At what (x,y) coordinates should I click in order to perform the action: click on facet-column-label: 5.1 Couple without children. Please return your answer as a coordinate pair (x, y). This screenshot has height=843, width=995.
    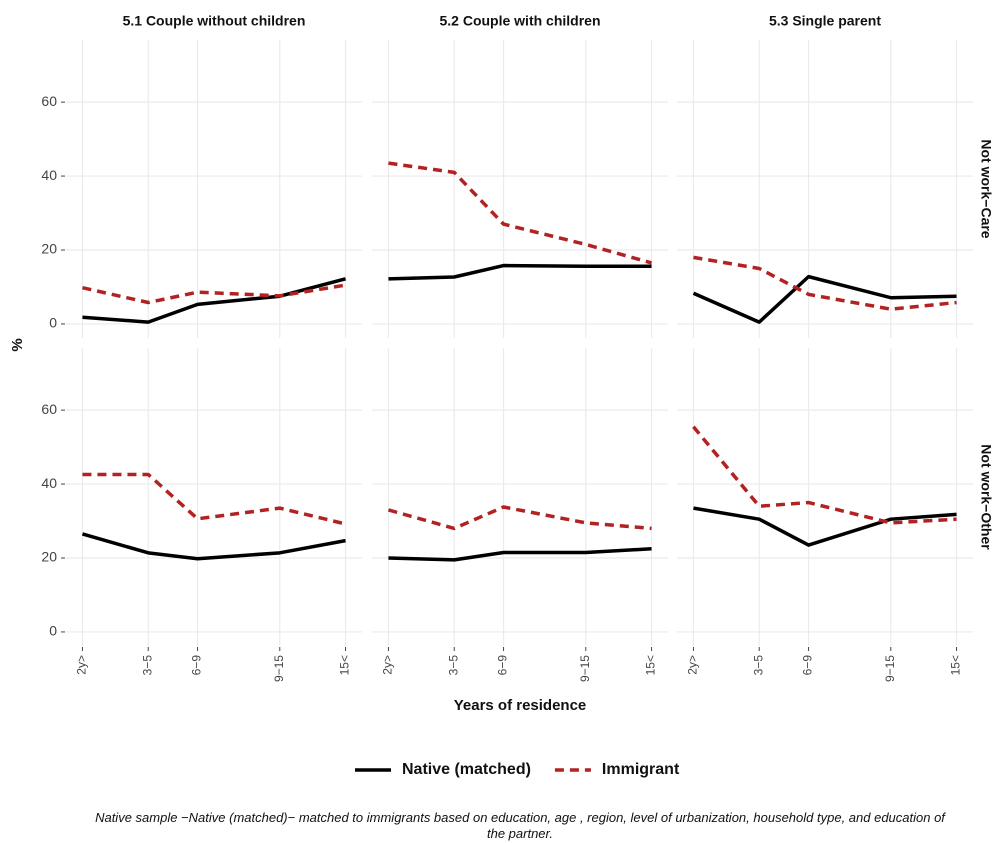
    Looking at the image, I should click on (214, 21).